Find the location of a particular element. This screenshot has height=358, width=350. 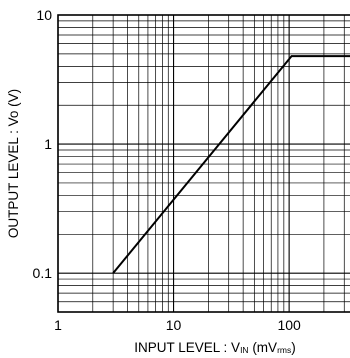

y-tick-label: 1 is located at coordinates (48, 144).